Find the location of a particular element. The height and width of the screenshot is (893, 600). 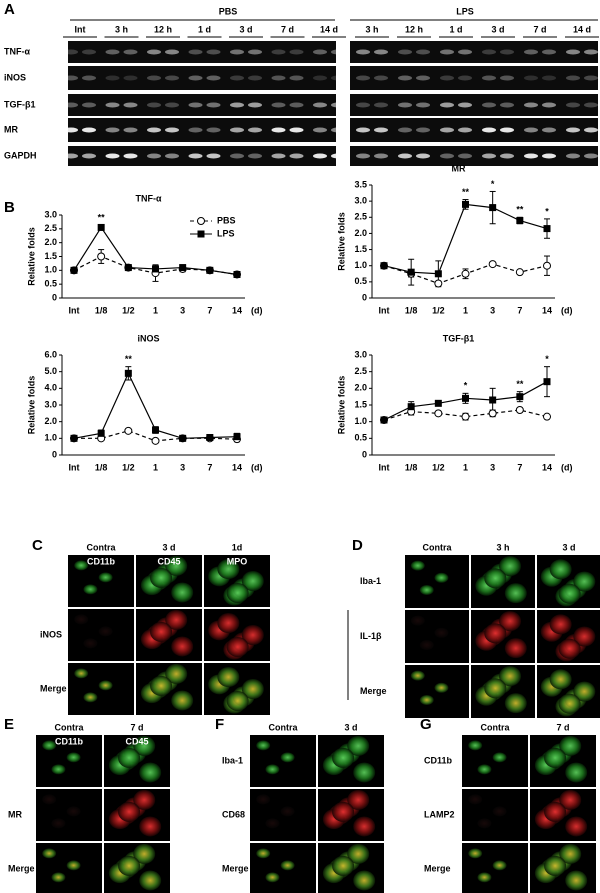

annotation: * is located at coordinates (493, 184).